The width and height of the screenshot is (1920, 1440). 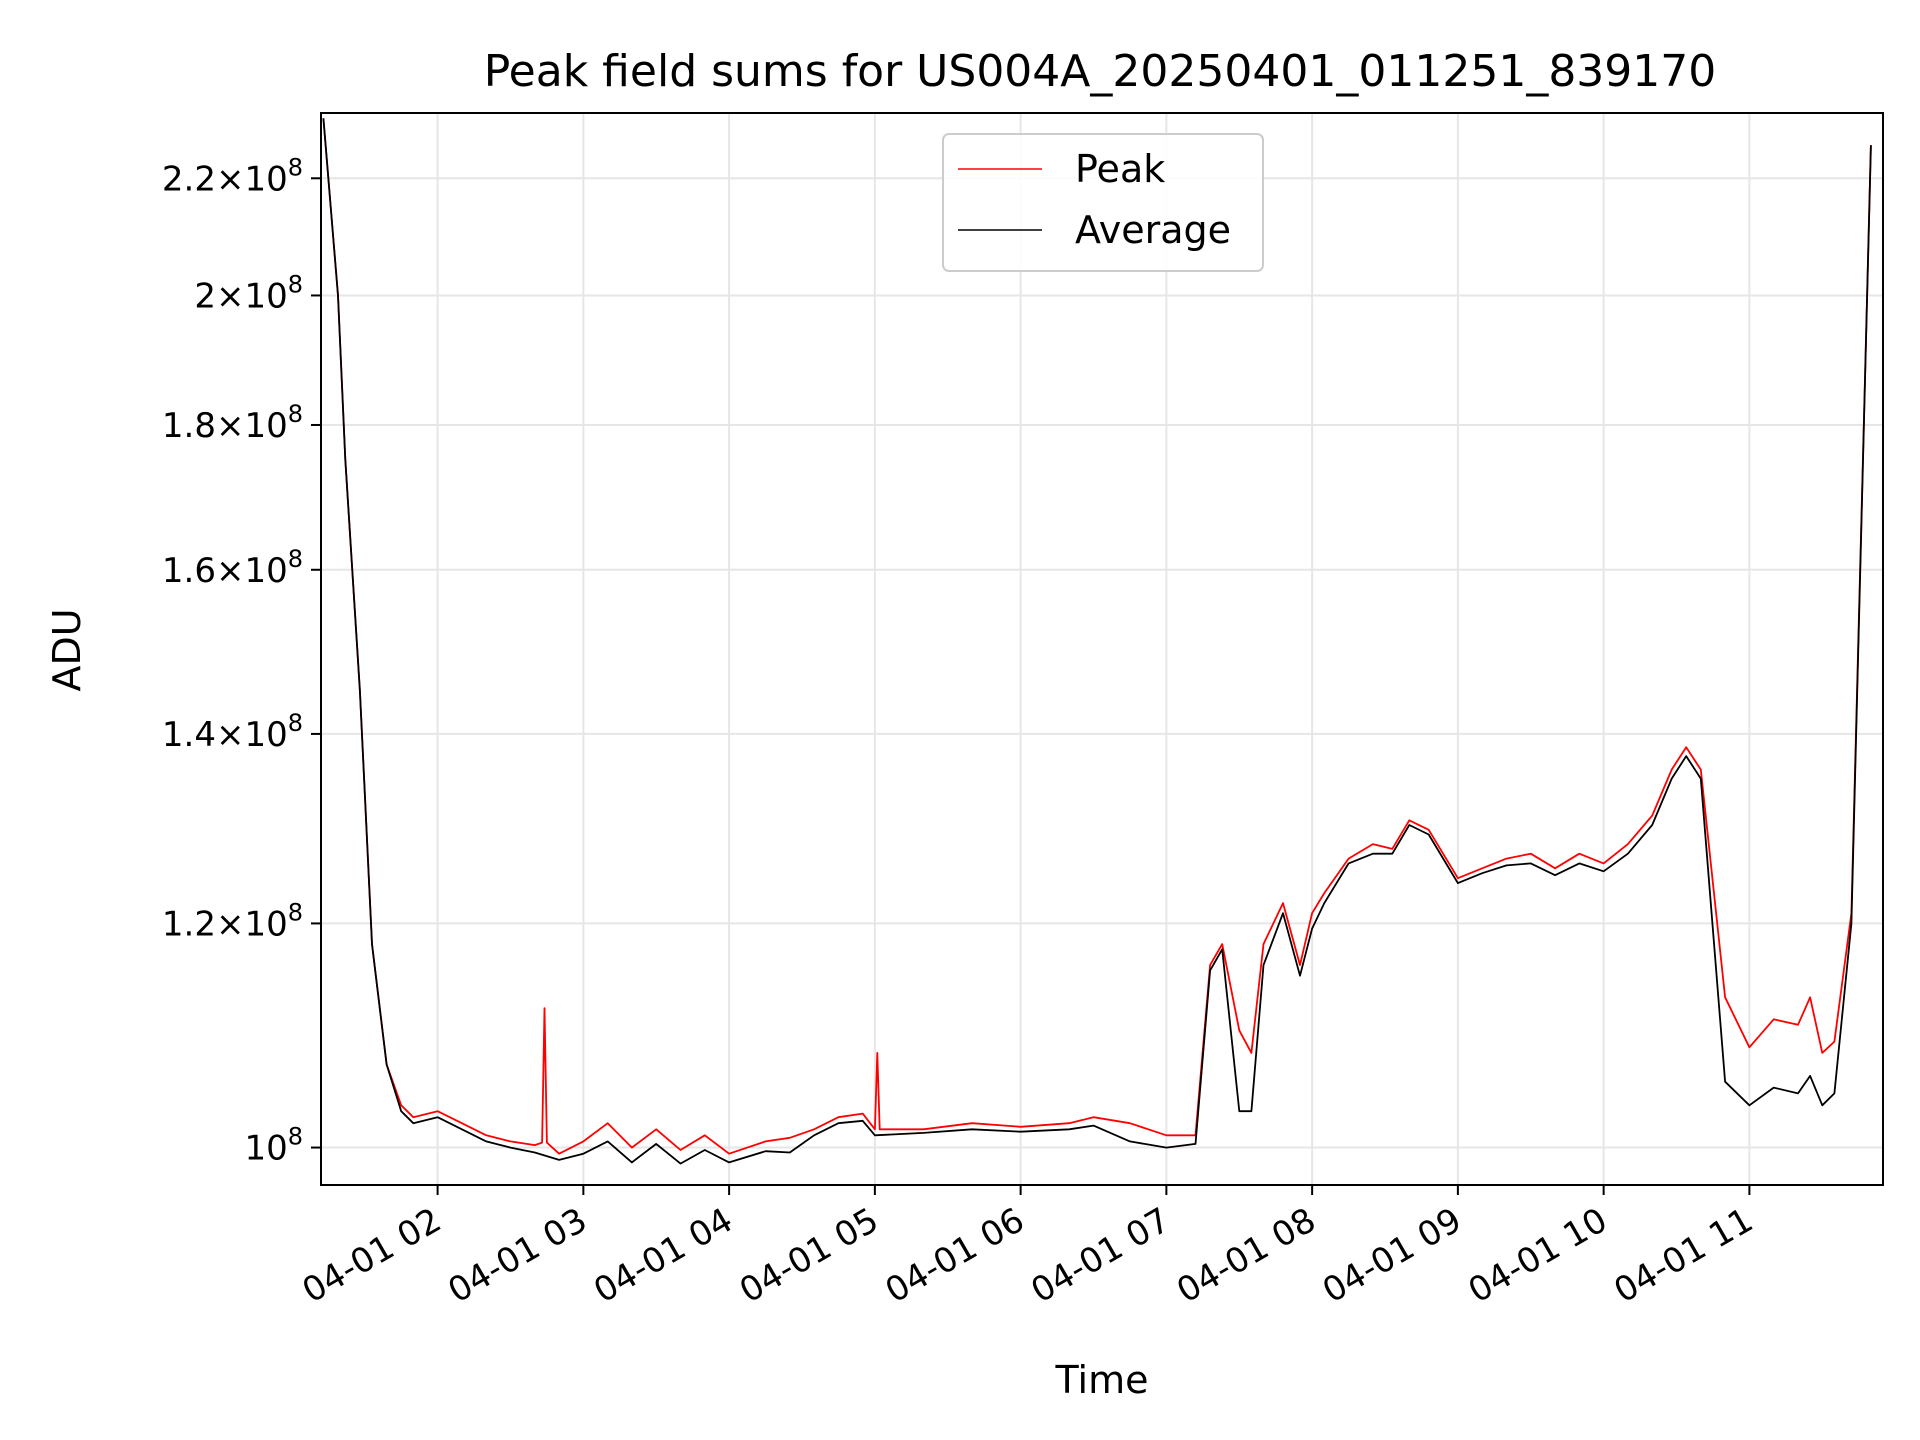 I want to click on legend: Peak Average, so click(x=1103, y=202).